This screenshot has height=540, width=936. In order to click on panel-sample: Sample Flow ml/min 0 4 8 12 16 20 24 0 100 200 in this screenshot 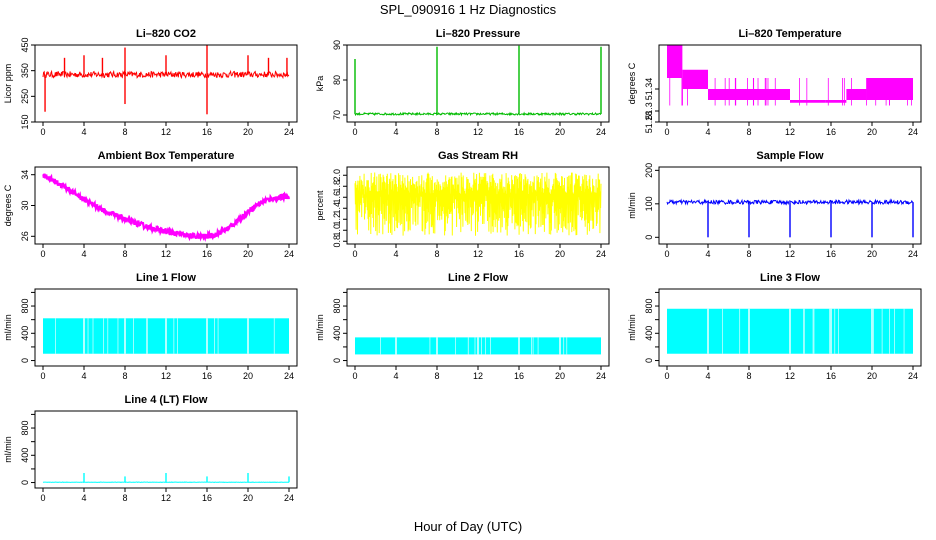, I will do `click(774, 204)`.